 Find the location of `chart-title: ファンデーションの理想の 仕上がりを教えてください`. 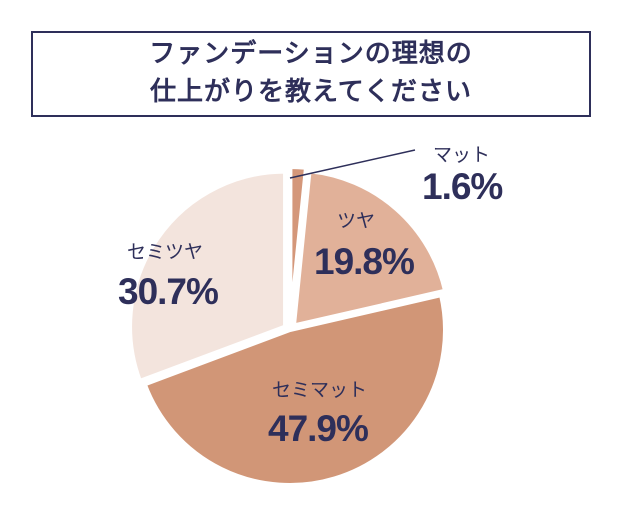

chart-title: ファンデーションの理想の 仕上がりを教えてください is located at coordinates (310, 73).